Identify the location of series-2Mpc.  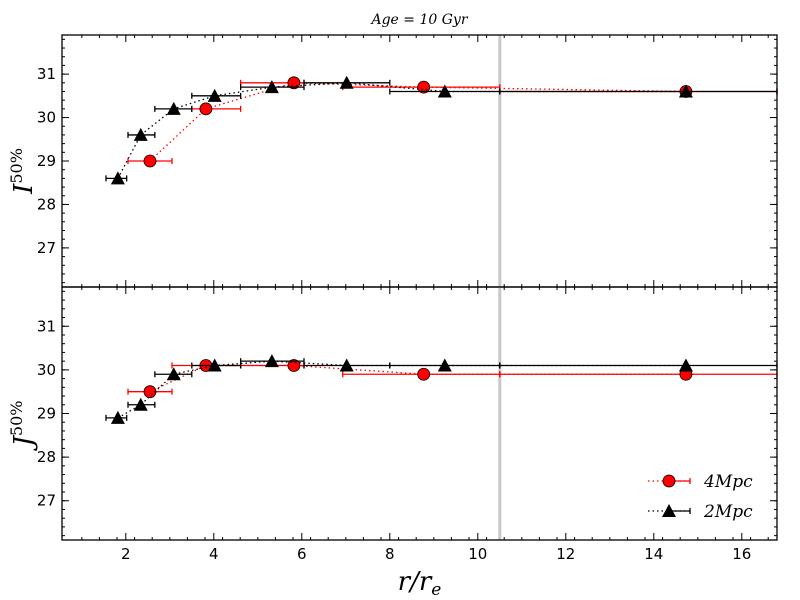
(441, 389).